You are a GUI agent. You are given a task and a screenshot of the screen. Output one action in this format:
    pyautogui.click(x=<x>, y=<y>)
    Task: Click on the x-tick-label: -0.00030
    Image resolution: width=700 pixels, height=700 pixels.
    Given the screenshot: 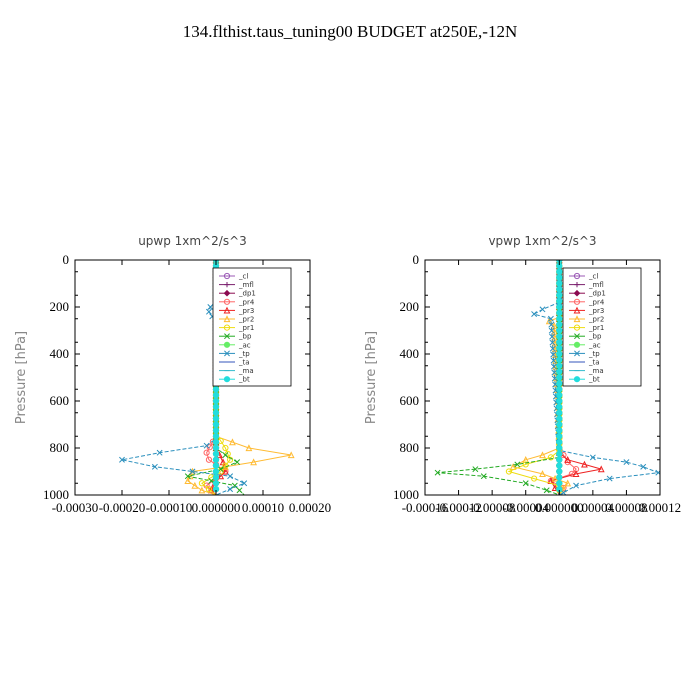 What is the action you would take?
    pyautogui.click(x=75, y=507)
    